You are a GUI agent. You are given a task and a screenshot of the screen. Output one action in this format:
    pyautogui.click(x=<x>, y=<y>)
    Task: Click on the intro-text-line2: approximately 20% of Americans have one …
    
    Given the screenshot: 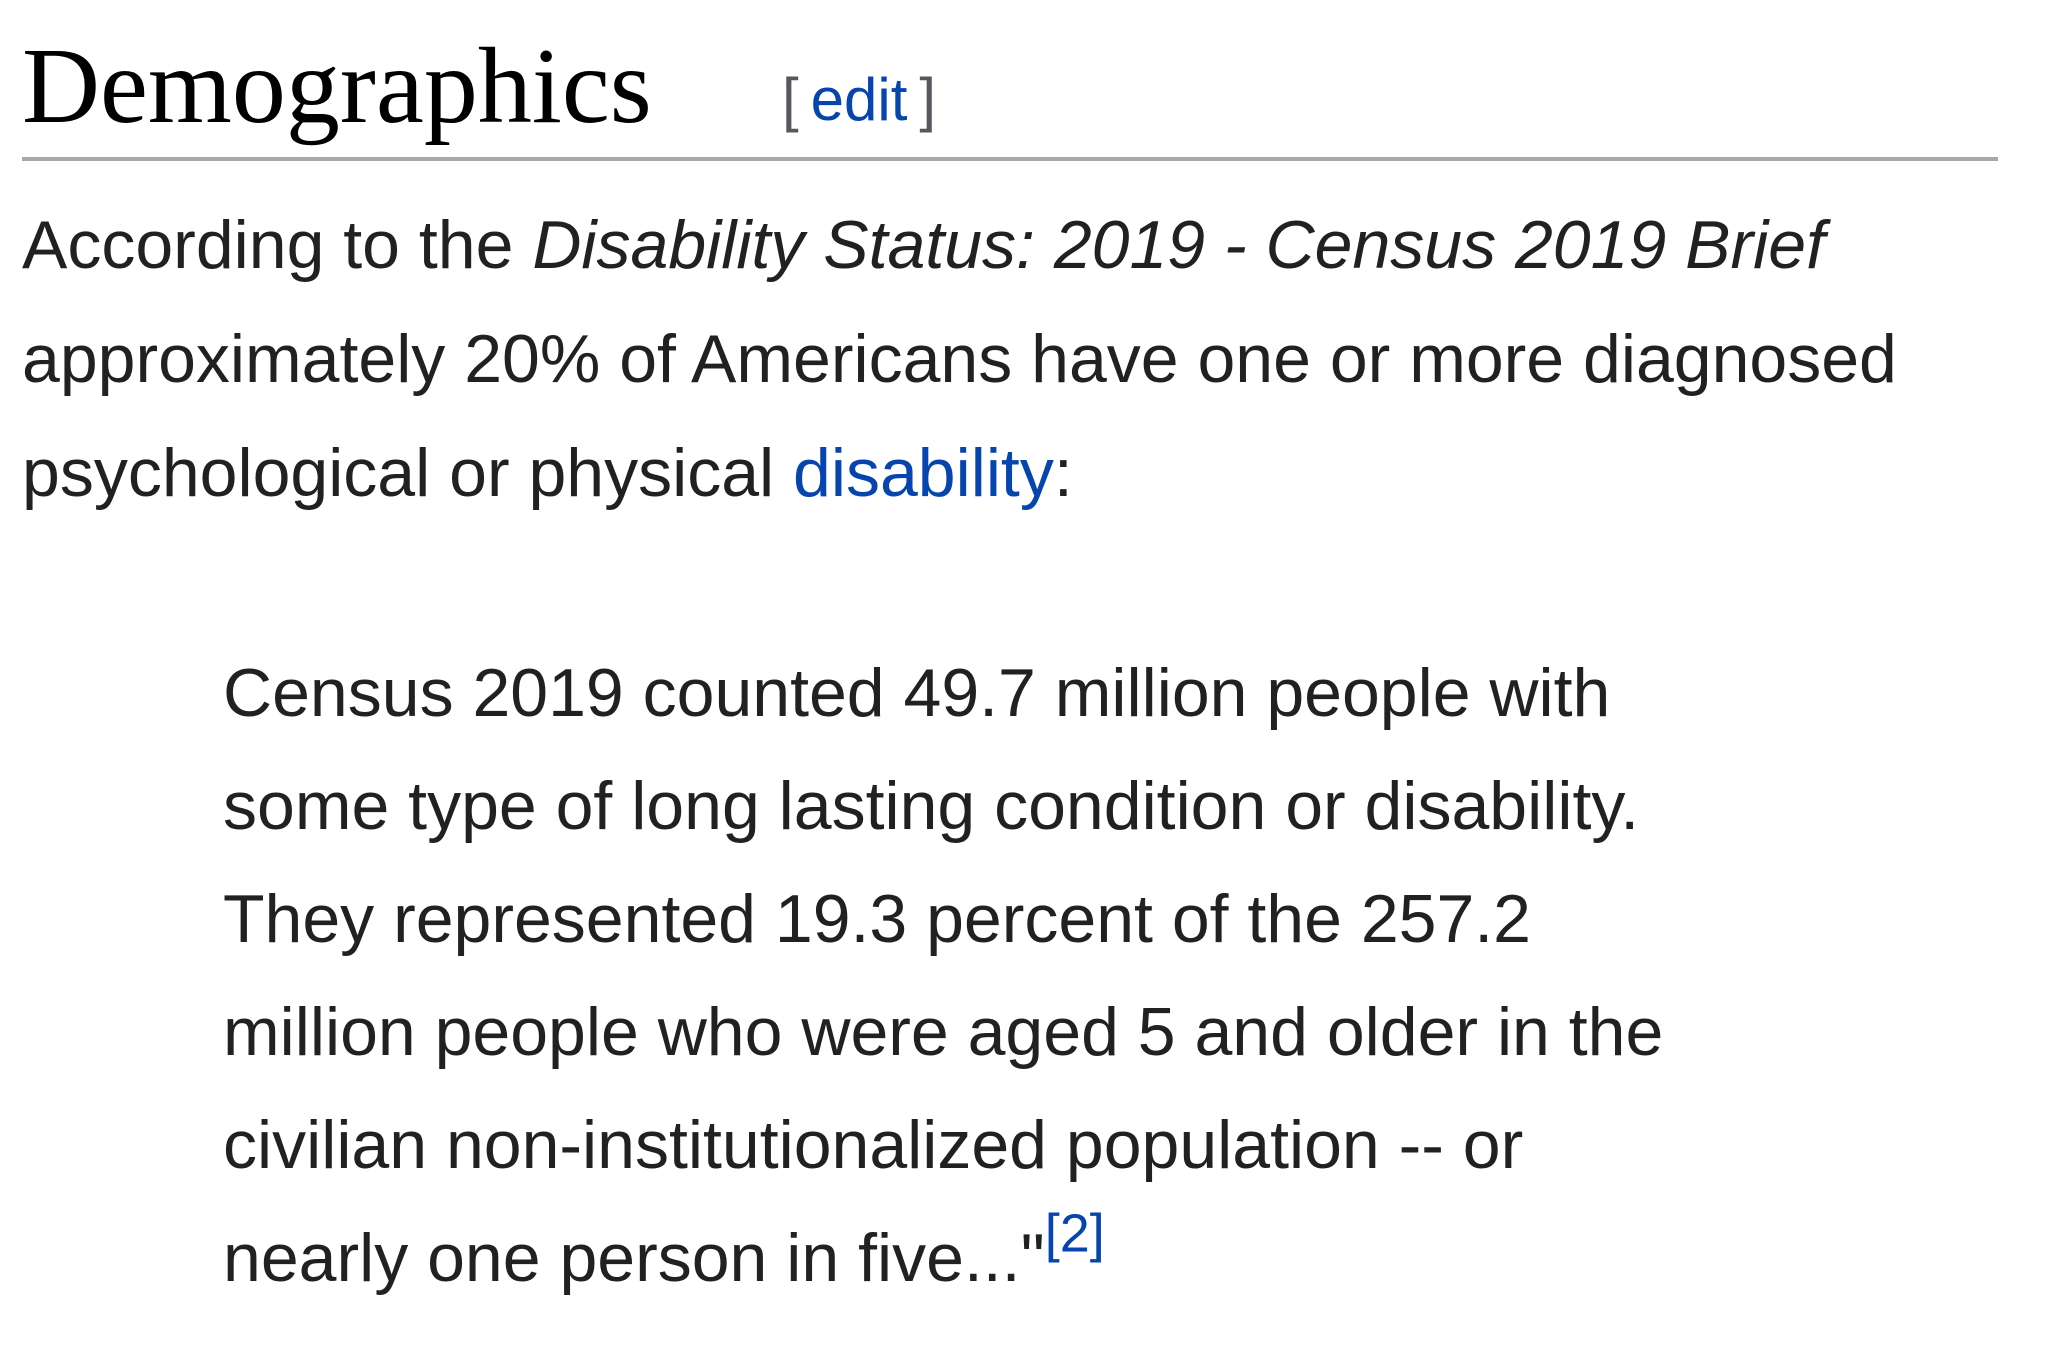 What is the action you would take?
    pyautogui.click(x=959, y=359)
    